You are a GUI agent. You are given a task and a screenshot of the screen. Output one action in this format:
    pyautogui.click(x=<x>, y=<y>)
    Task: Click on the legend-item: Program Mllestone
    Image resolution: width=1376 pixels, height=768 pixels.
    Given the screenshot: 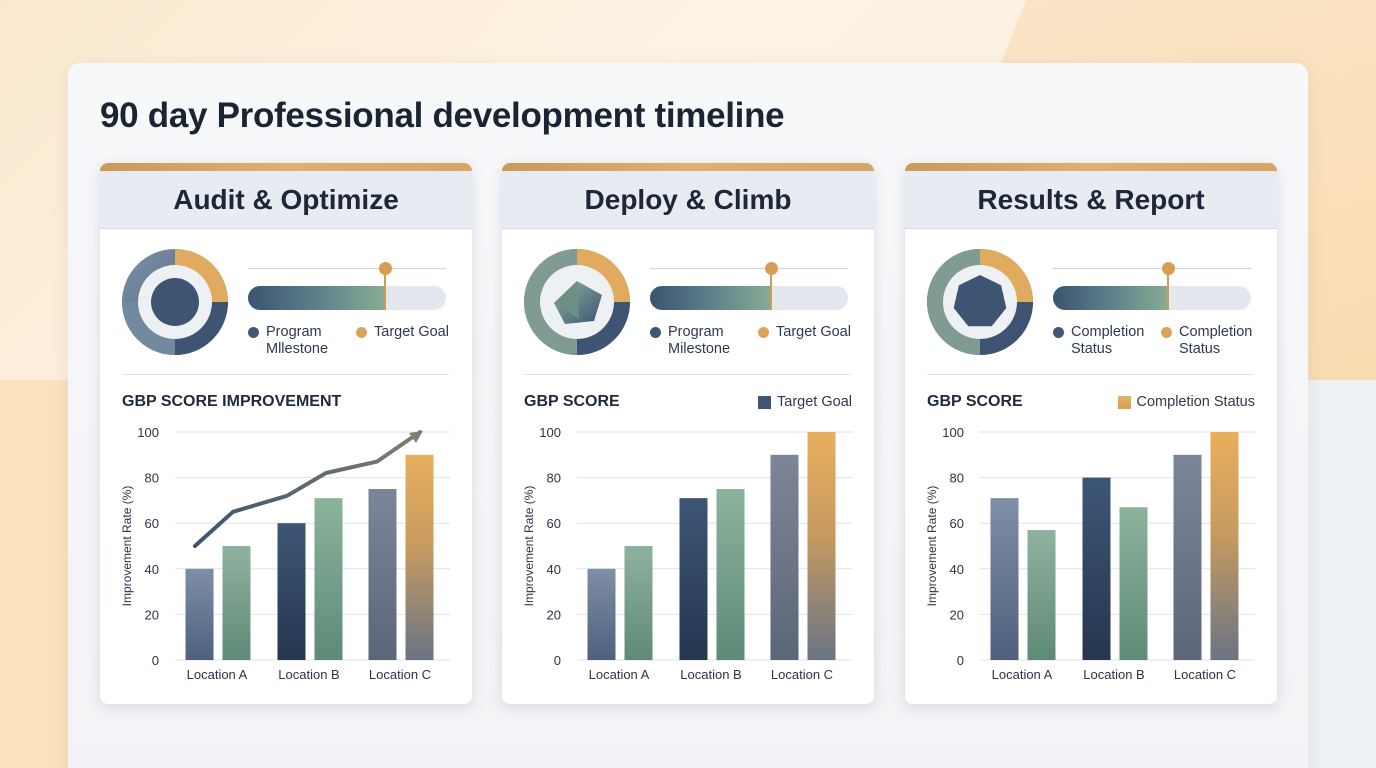 What is the action you would take?
    pyautogui.click(x=295, y=341)
    